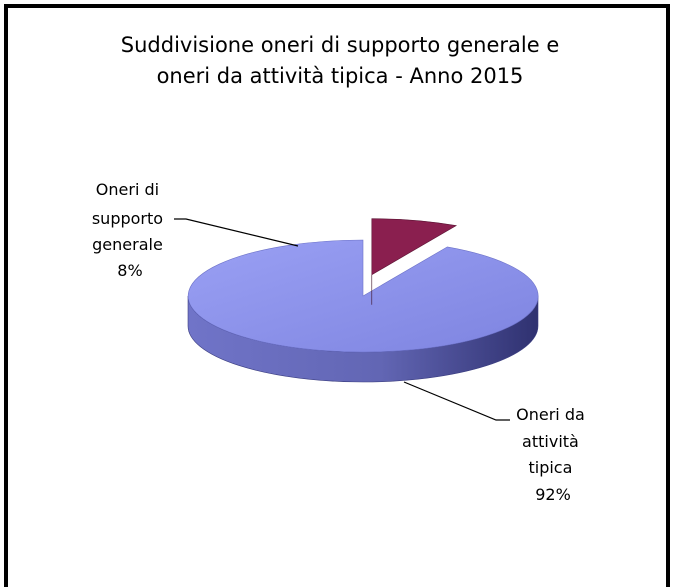 The height and width of the screenshot is (587, 680). I want to click on pie-slice-tipica, so click(363, 296).